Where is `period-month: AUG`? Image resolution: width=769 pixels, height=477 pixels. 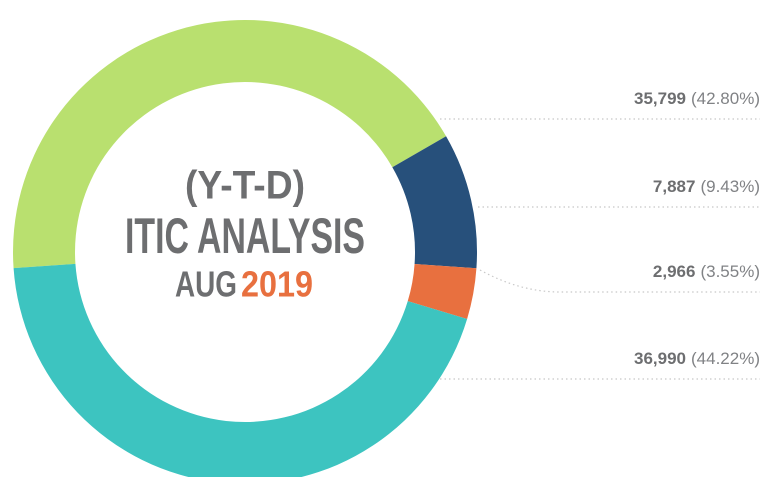
period-month: AUG is located at coordinates (206, 284).